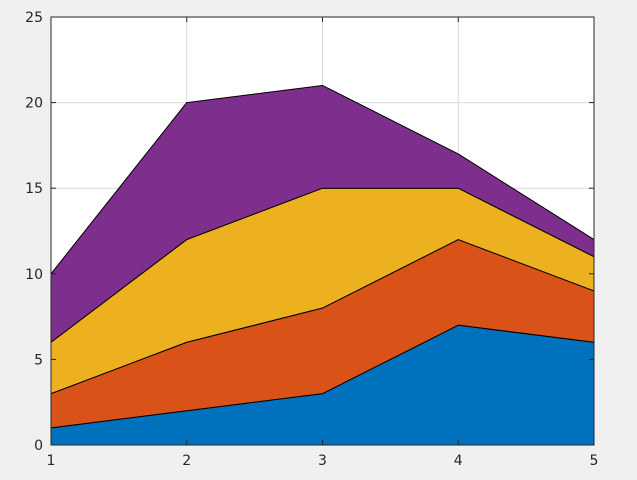 Image resolution: width=637 pixels, height=480 pixels. Describe the element at coordinates (34, 189) in the screenshot. I see `y-tick-label: 15` at that location.